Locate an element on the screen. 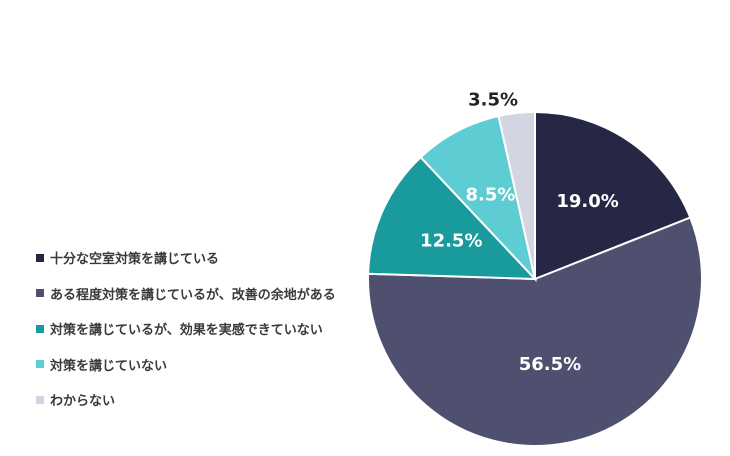  legend-item-1: ある程度対策を講じているが、改善の余地がある is located at coordinates (186, 294).